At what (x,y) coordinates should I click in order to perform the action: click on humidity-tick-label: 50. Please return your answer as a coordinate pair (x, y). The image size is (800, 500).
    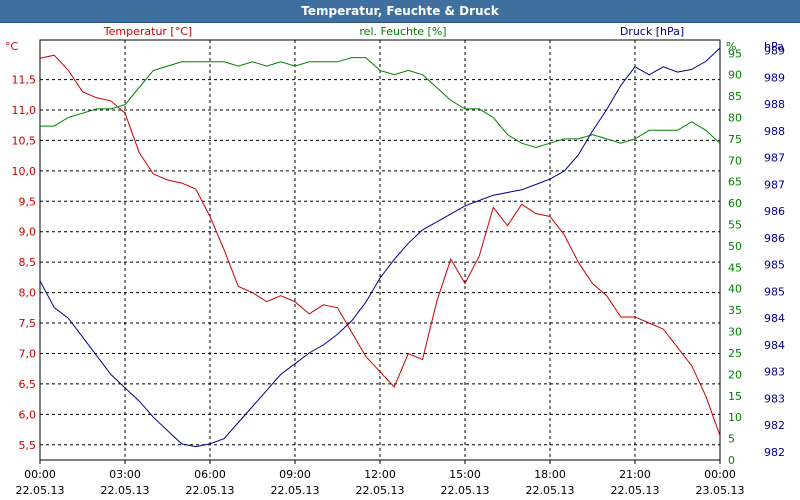
    Looking at the image, I should click on (735, 246).